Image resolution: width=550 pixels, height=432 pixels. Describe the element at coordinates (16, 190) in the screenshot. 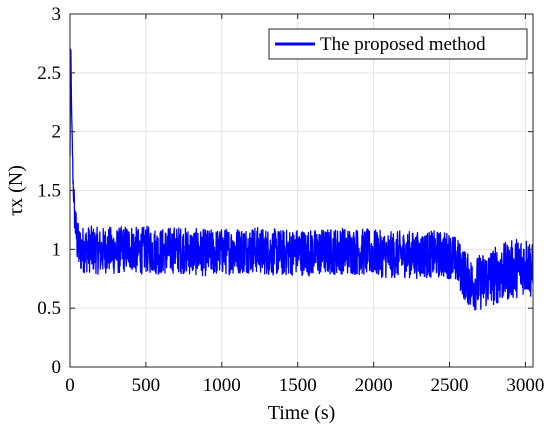

I see `y-axis-label: τx (N)` at that location.